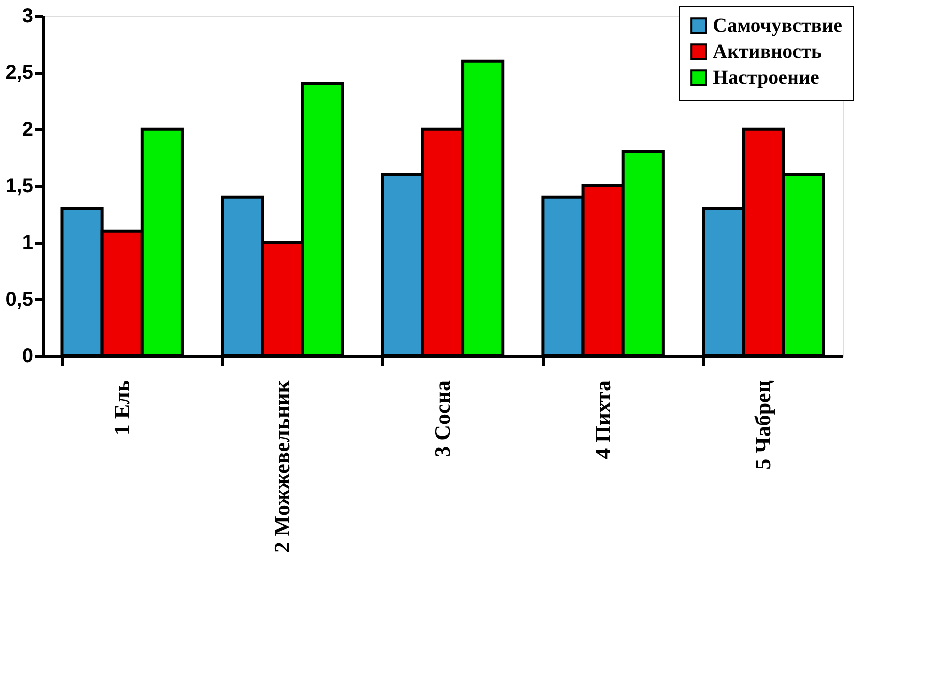 The width and height of the screenshot is (934, 698). I want to click on y-tick-label: 2,5, so click(20, 73).